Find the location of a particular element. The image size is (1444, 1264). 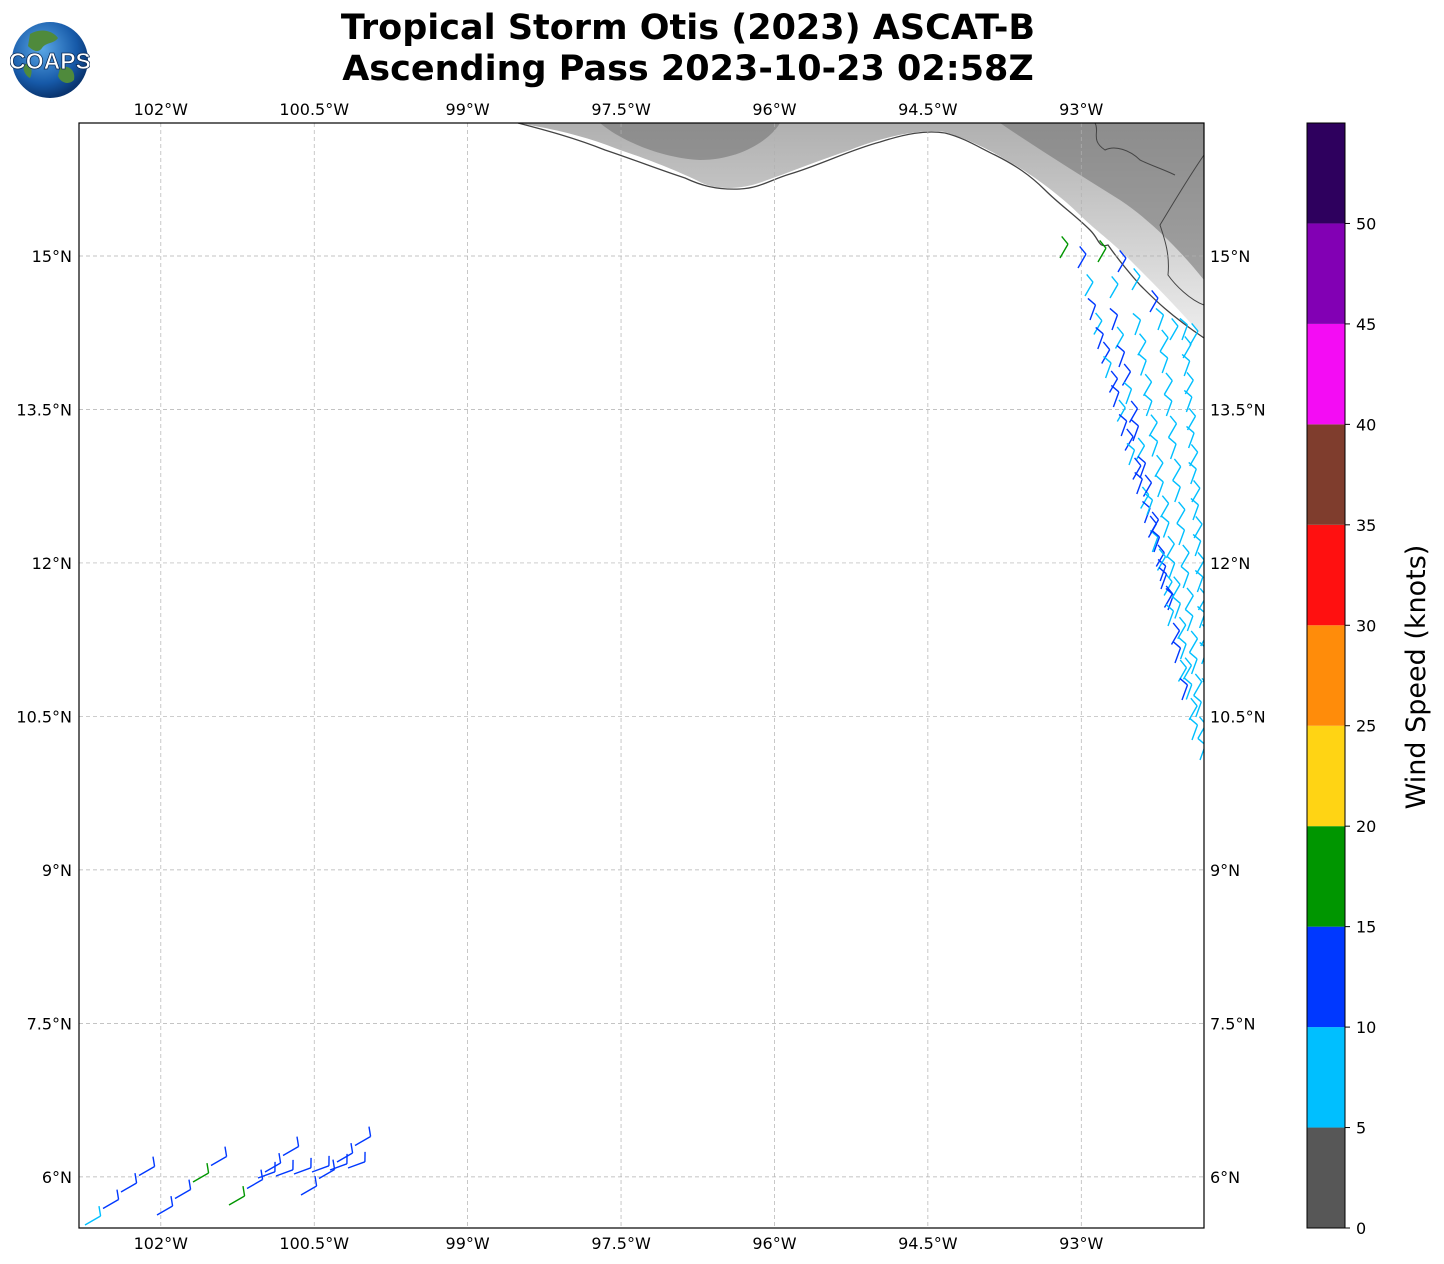

lat-tick-label: 13.5°N is located at coordinates (44, 409).